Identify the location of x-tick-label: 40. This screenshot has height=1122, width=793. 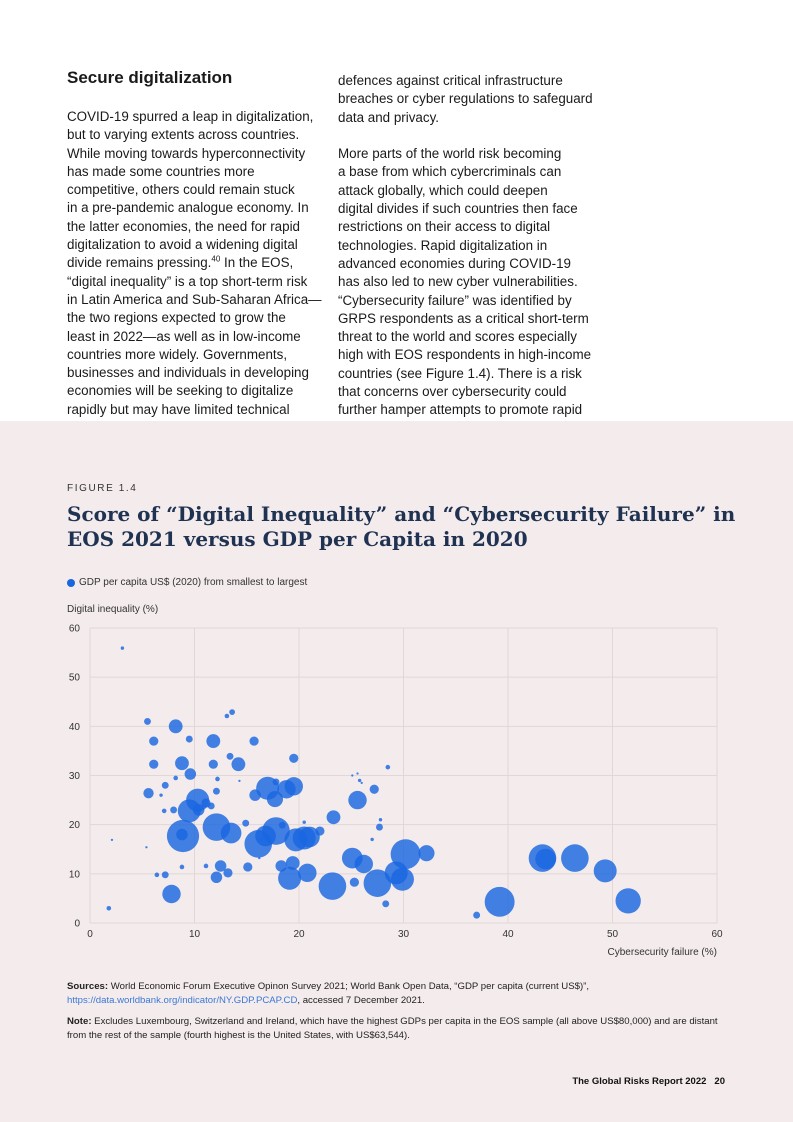
(508, 934).